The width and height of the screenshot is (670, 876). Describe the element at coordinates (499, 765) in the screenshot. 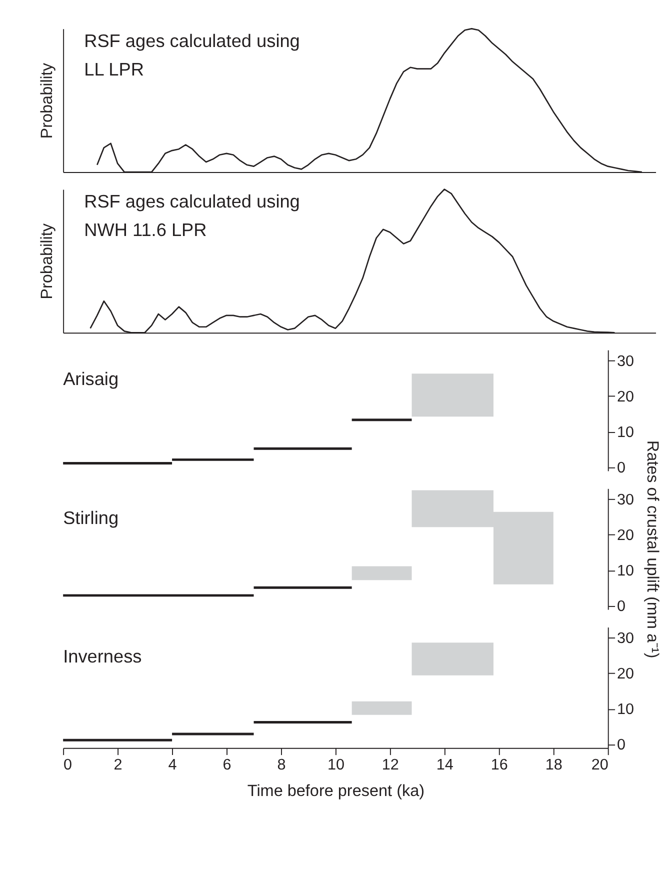

I see `x-tick-label: 16` at that location.